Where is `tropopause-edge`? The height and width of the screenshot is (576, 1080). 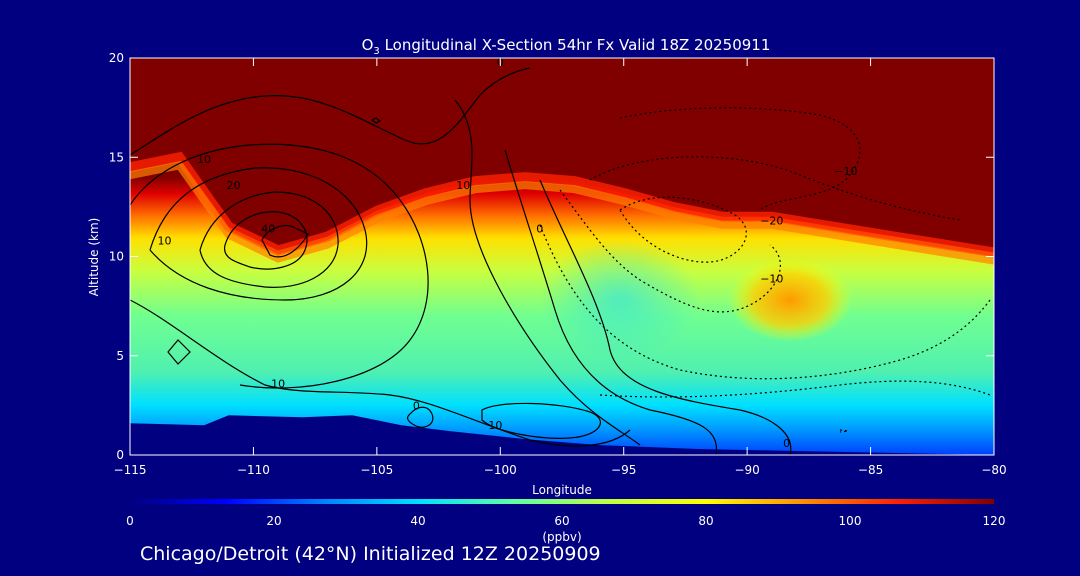 tropopause-edge is located at coordinates (562, 204).